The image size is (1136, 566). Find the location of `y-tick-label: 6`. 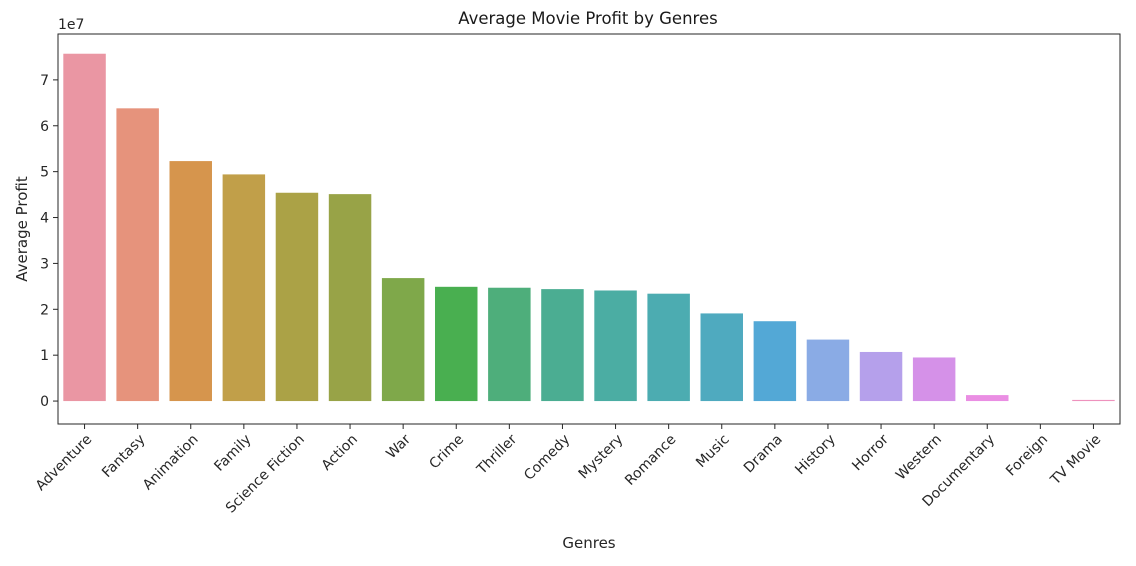

y-tick-label: 6 is located at coordinates (44, 127).